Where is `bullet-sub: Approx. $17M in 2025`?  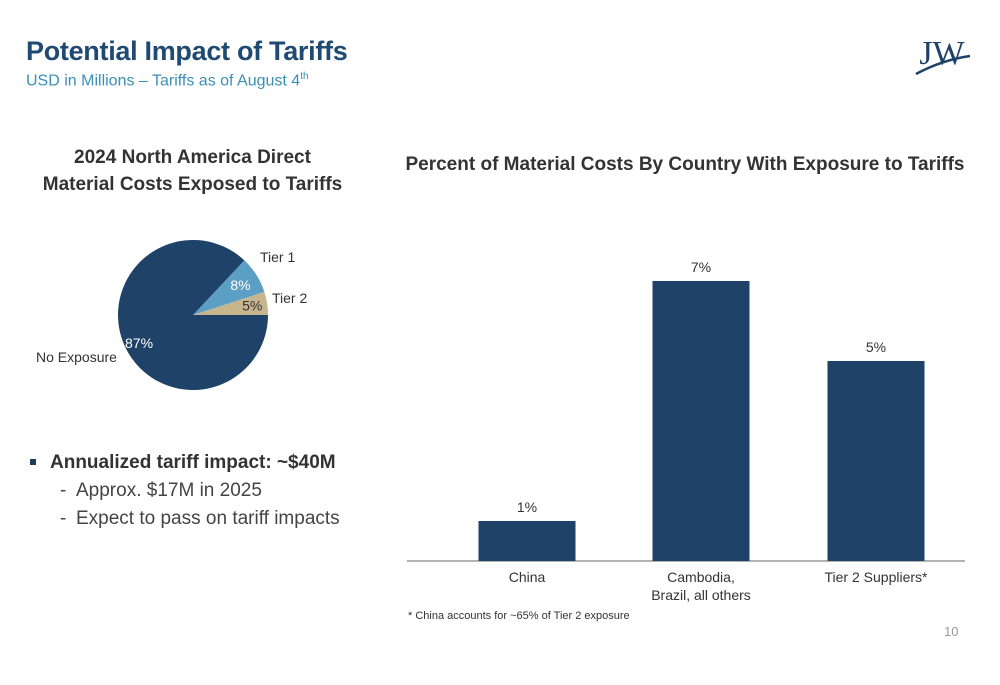
bullet-sub: Approx. $17M in 2025 is located at coordinates (185, 491).